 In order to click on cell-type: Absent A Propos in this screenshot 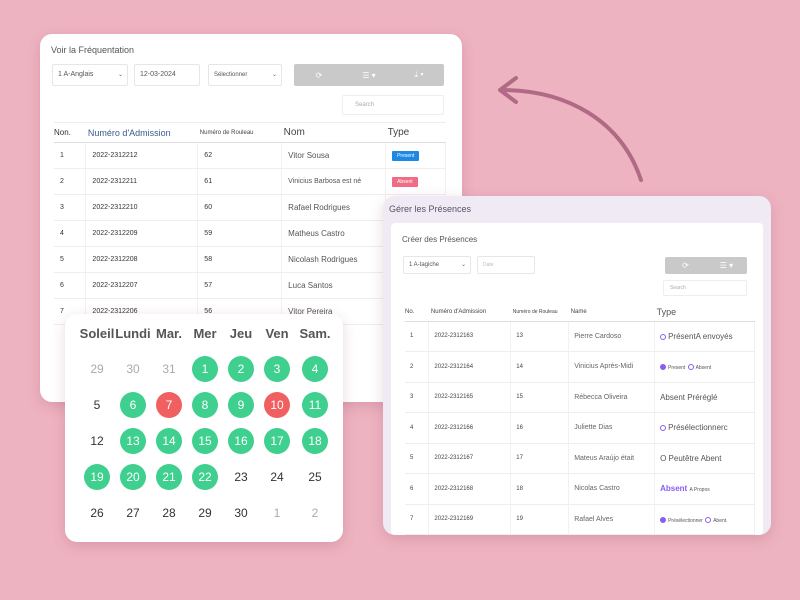, I will do `click(704, 489)`.